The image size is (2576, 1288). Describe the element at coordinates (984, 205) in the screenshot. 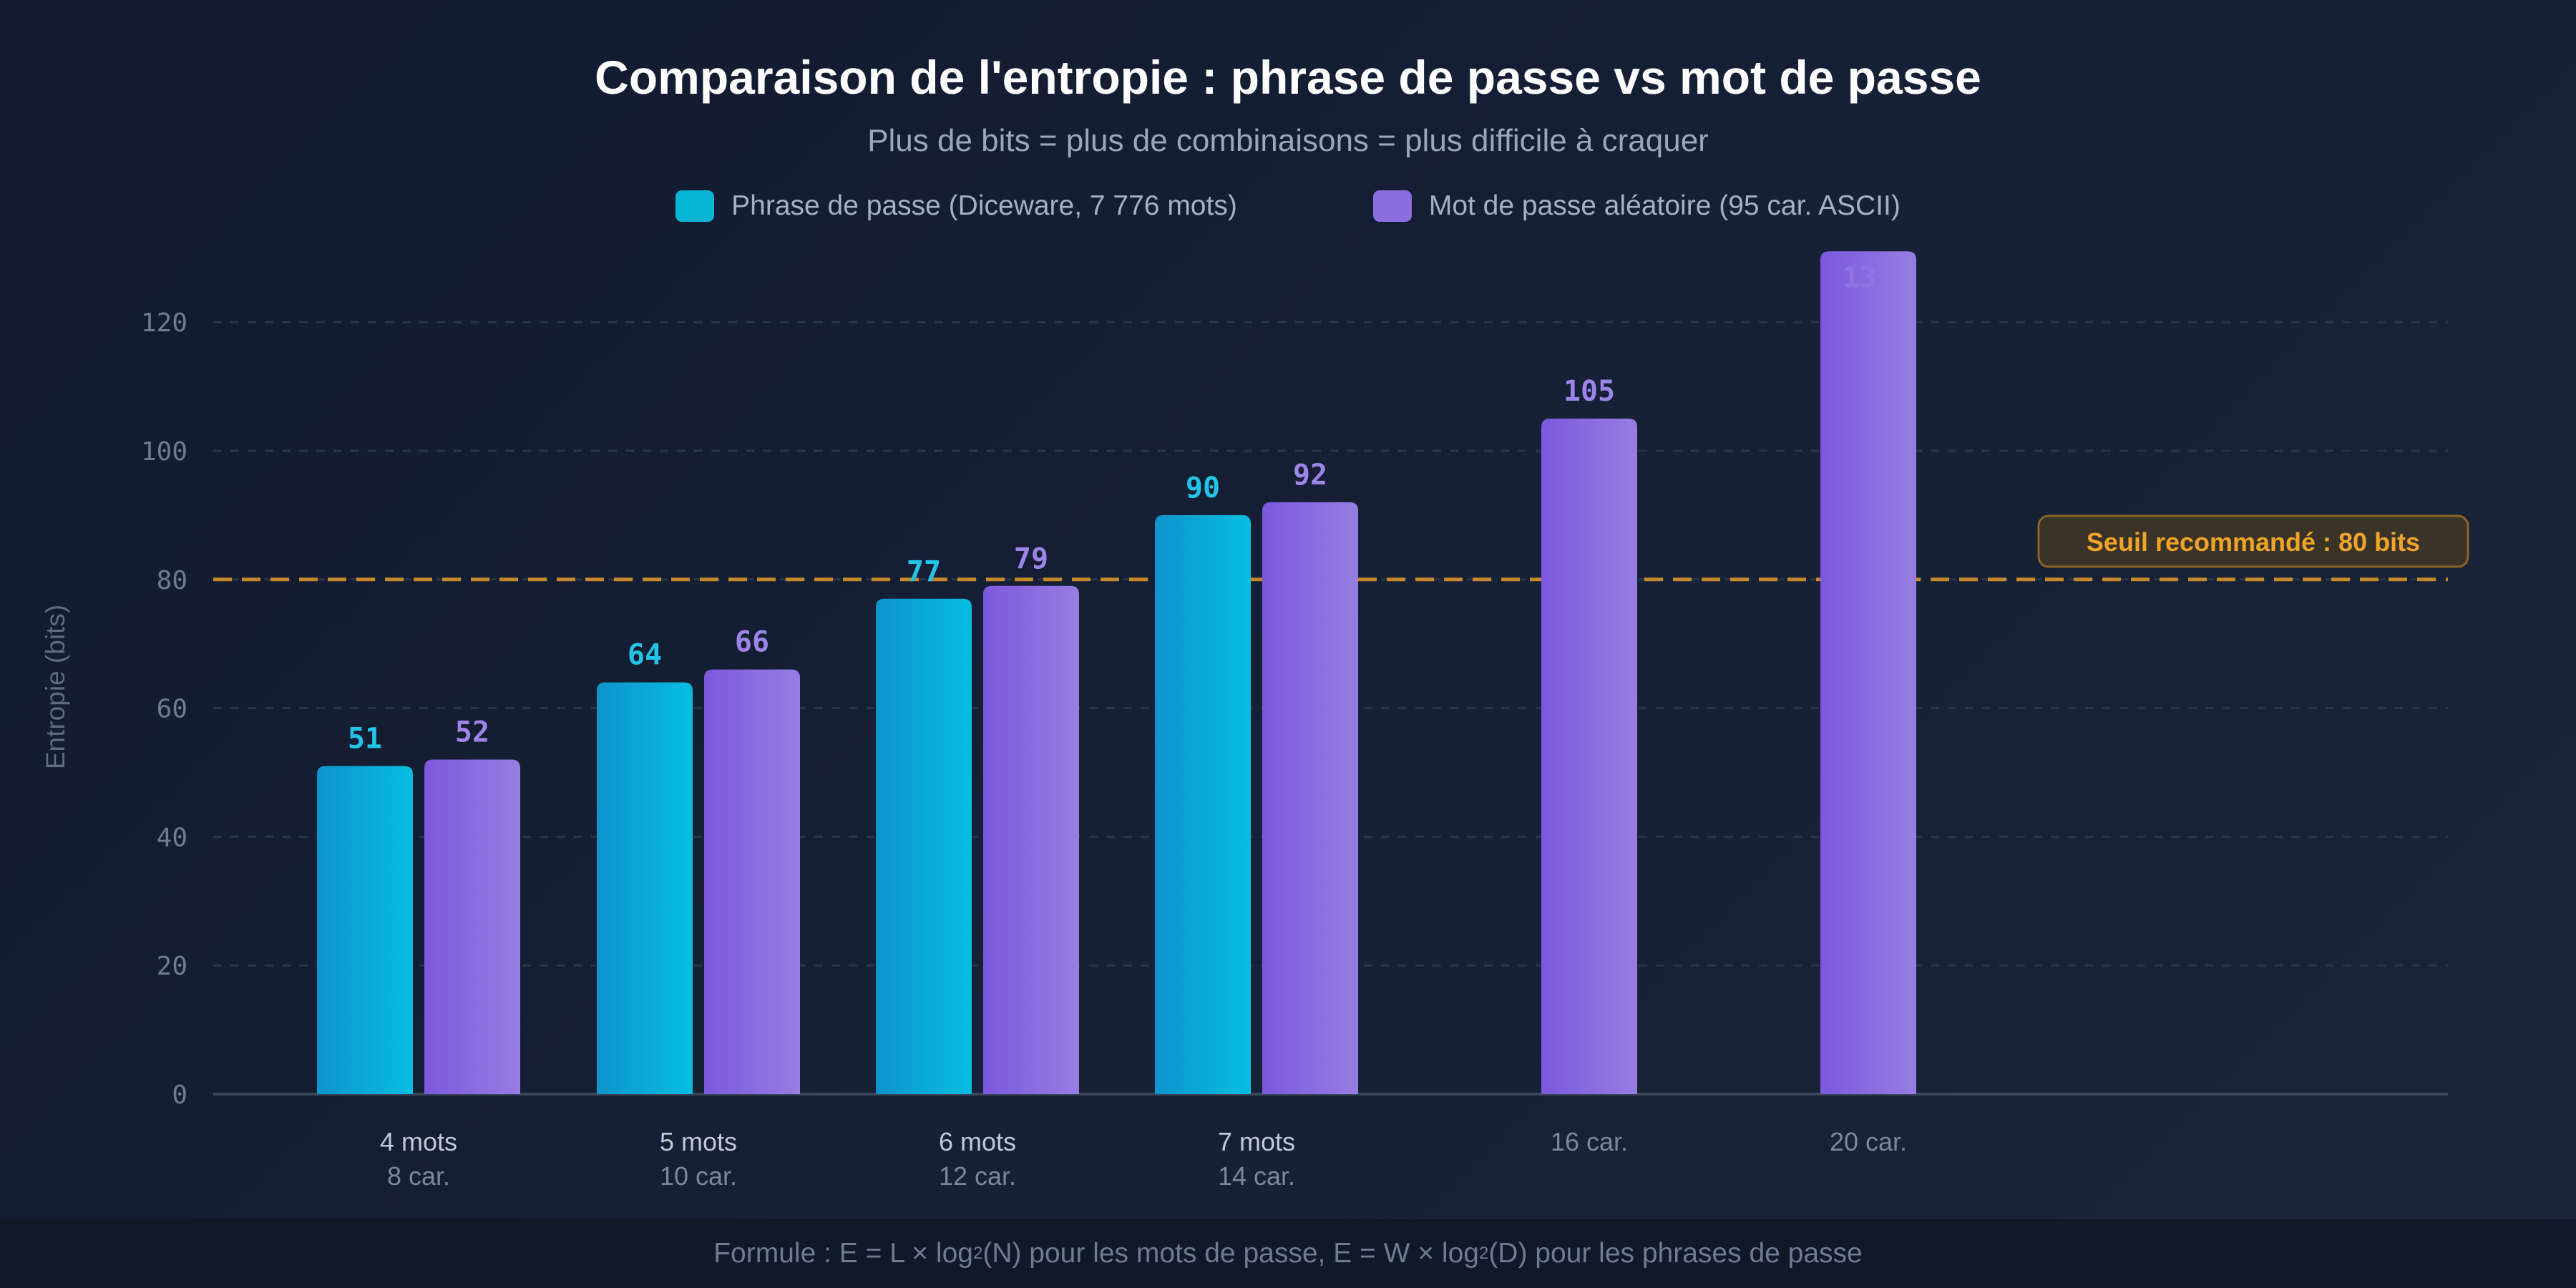

I see `legend-label-passphrase: Phrase de passe (Diceware, 7 776 mots)` at that location.